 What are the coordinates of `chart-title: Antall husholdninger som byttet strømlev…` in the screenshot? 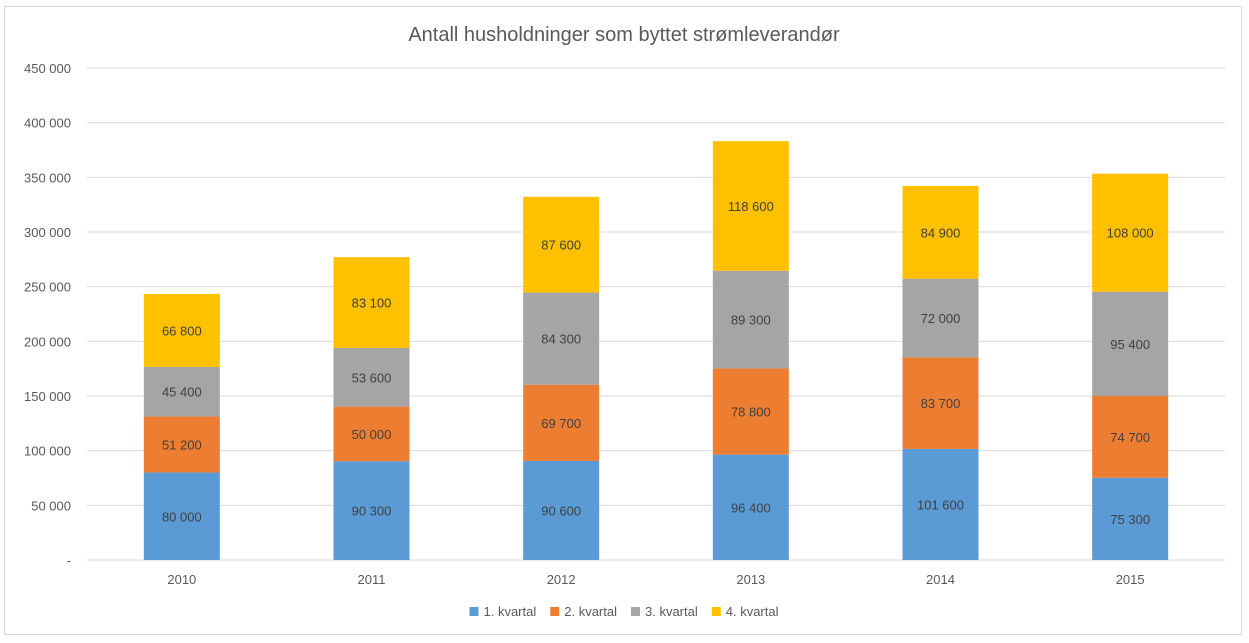 It's located at (624, 35).